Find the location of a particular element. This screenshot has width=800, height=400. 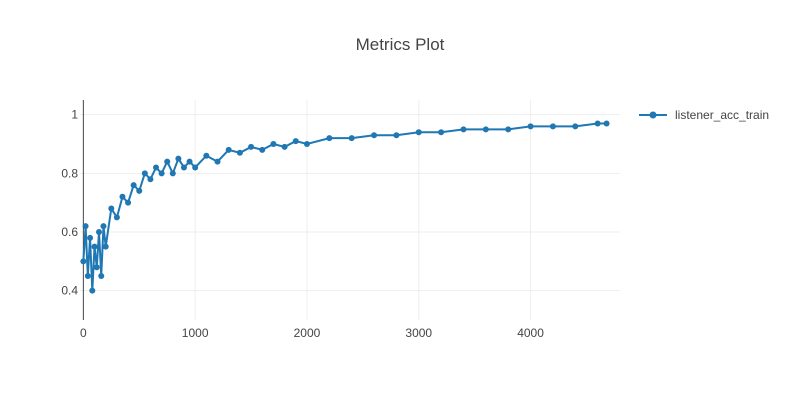

x-tick-label: 0 is located at coordinates (83, 333).